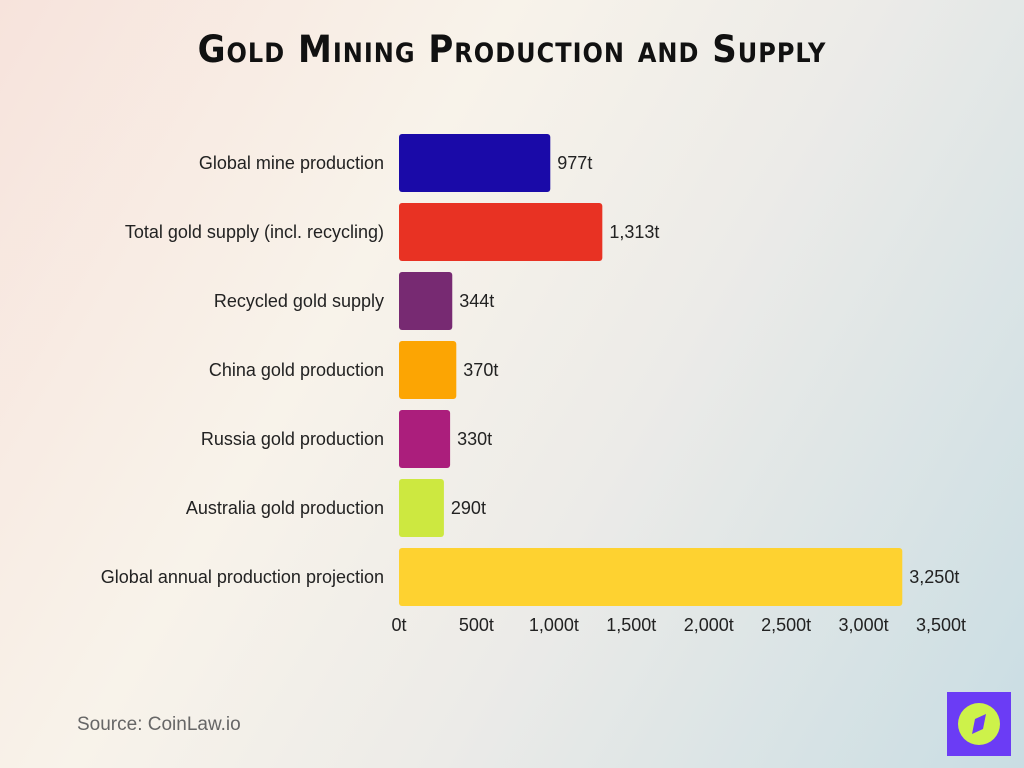 The width and height of the screenshot is (1024, 768). I want to click on source-note: Source: CoinLaw.io, so click(159, 724).